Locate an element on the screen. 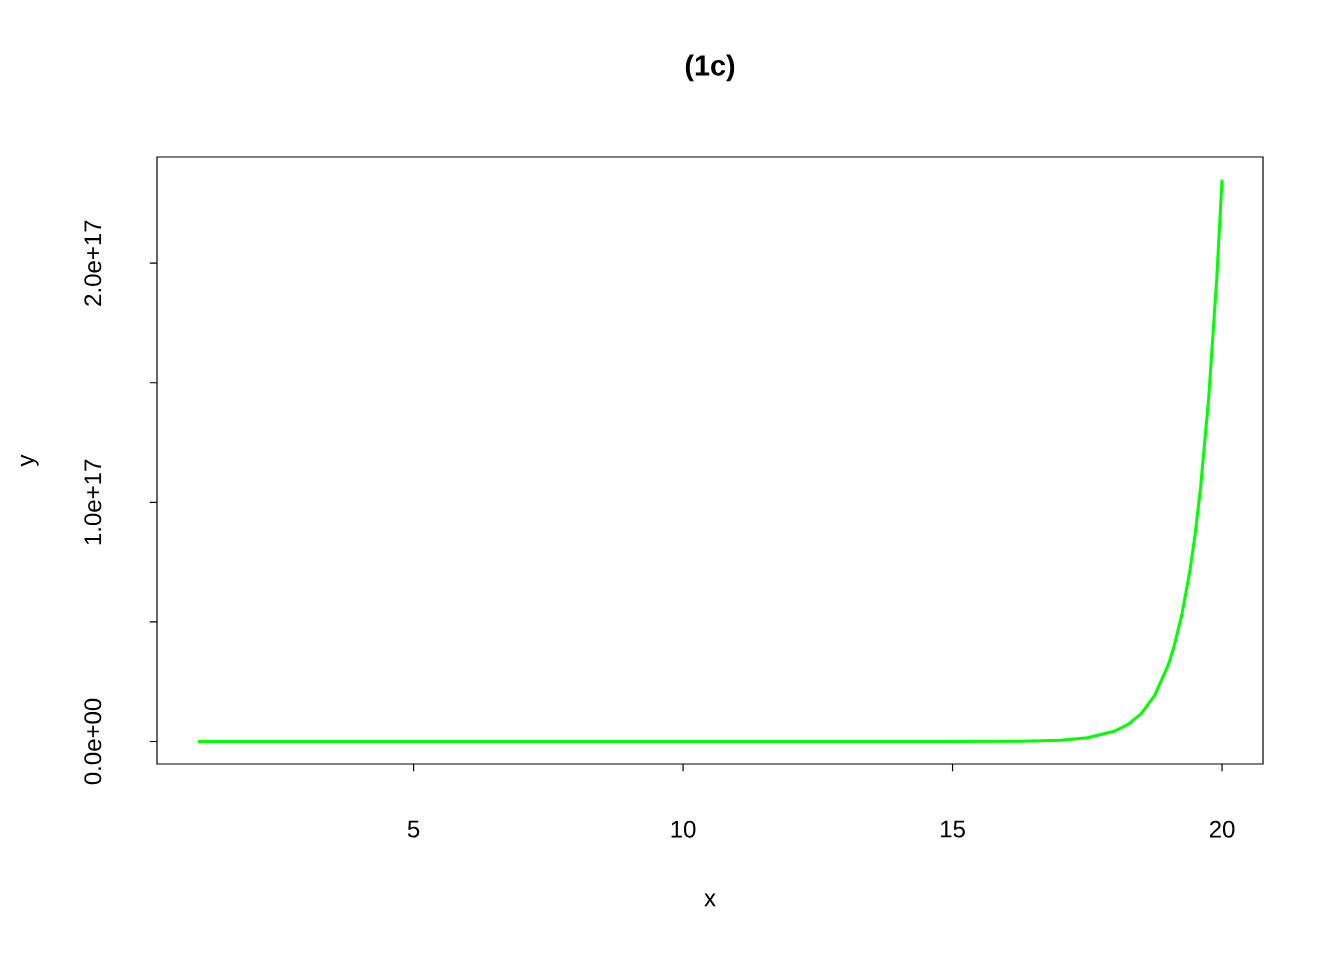  y-tick-label: 1.0e+17 is located at coordinates (93, 502).